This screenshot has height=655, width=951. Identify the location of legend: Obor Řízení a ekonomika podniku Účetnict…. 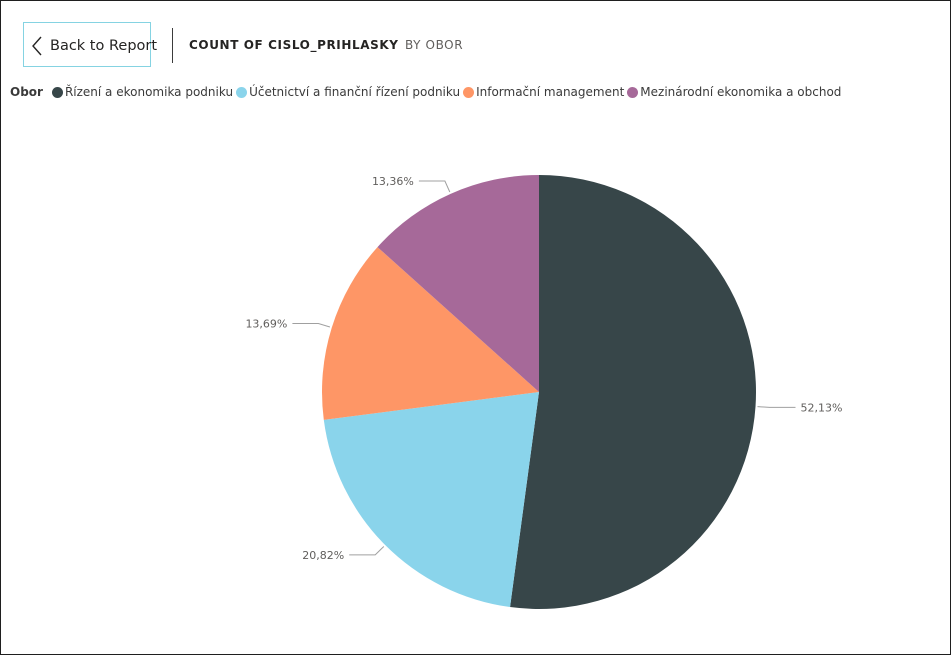
(427, 92).